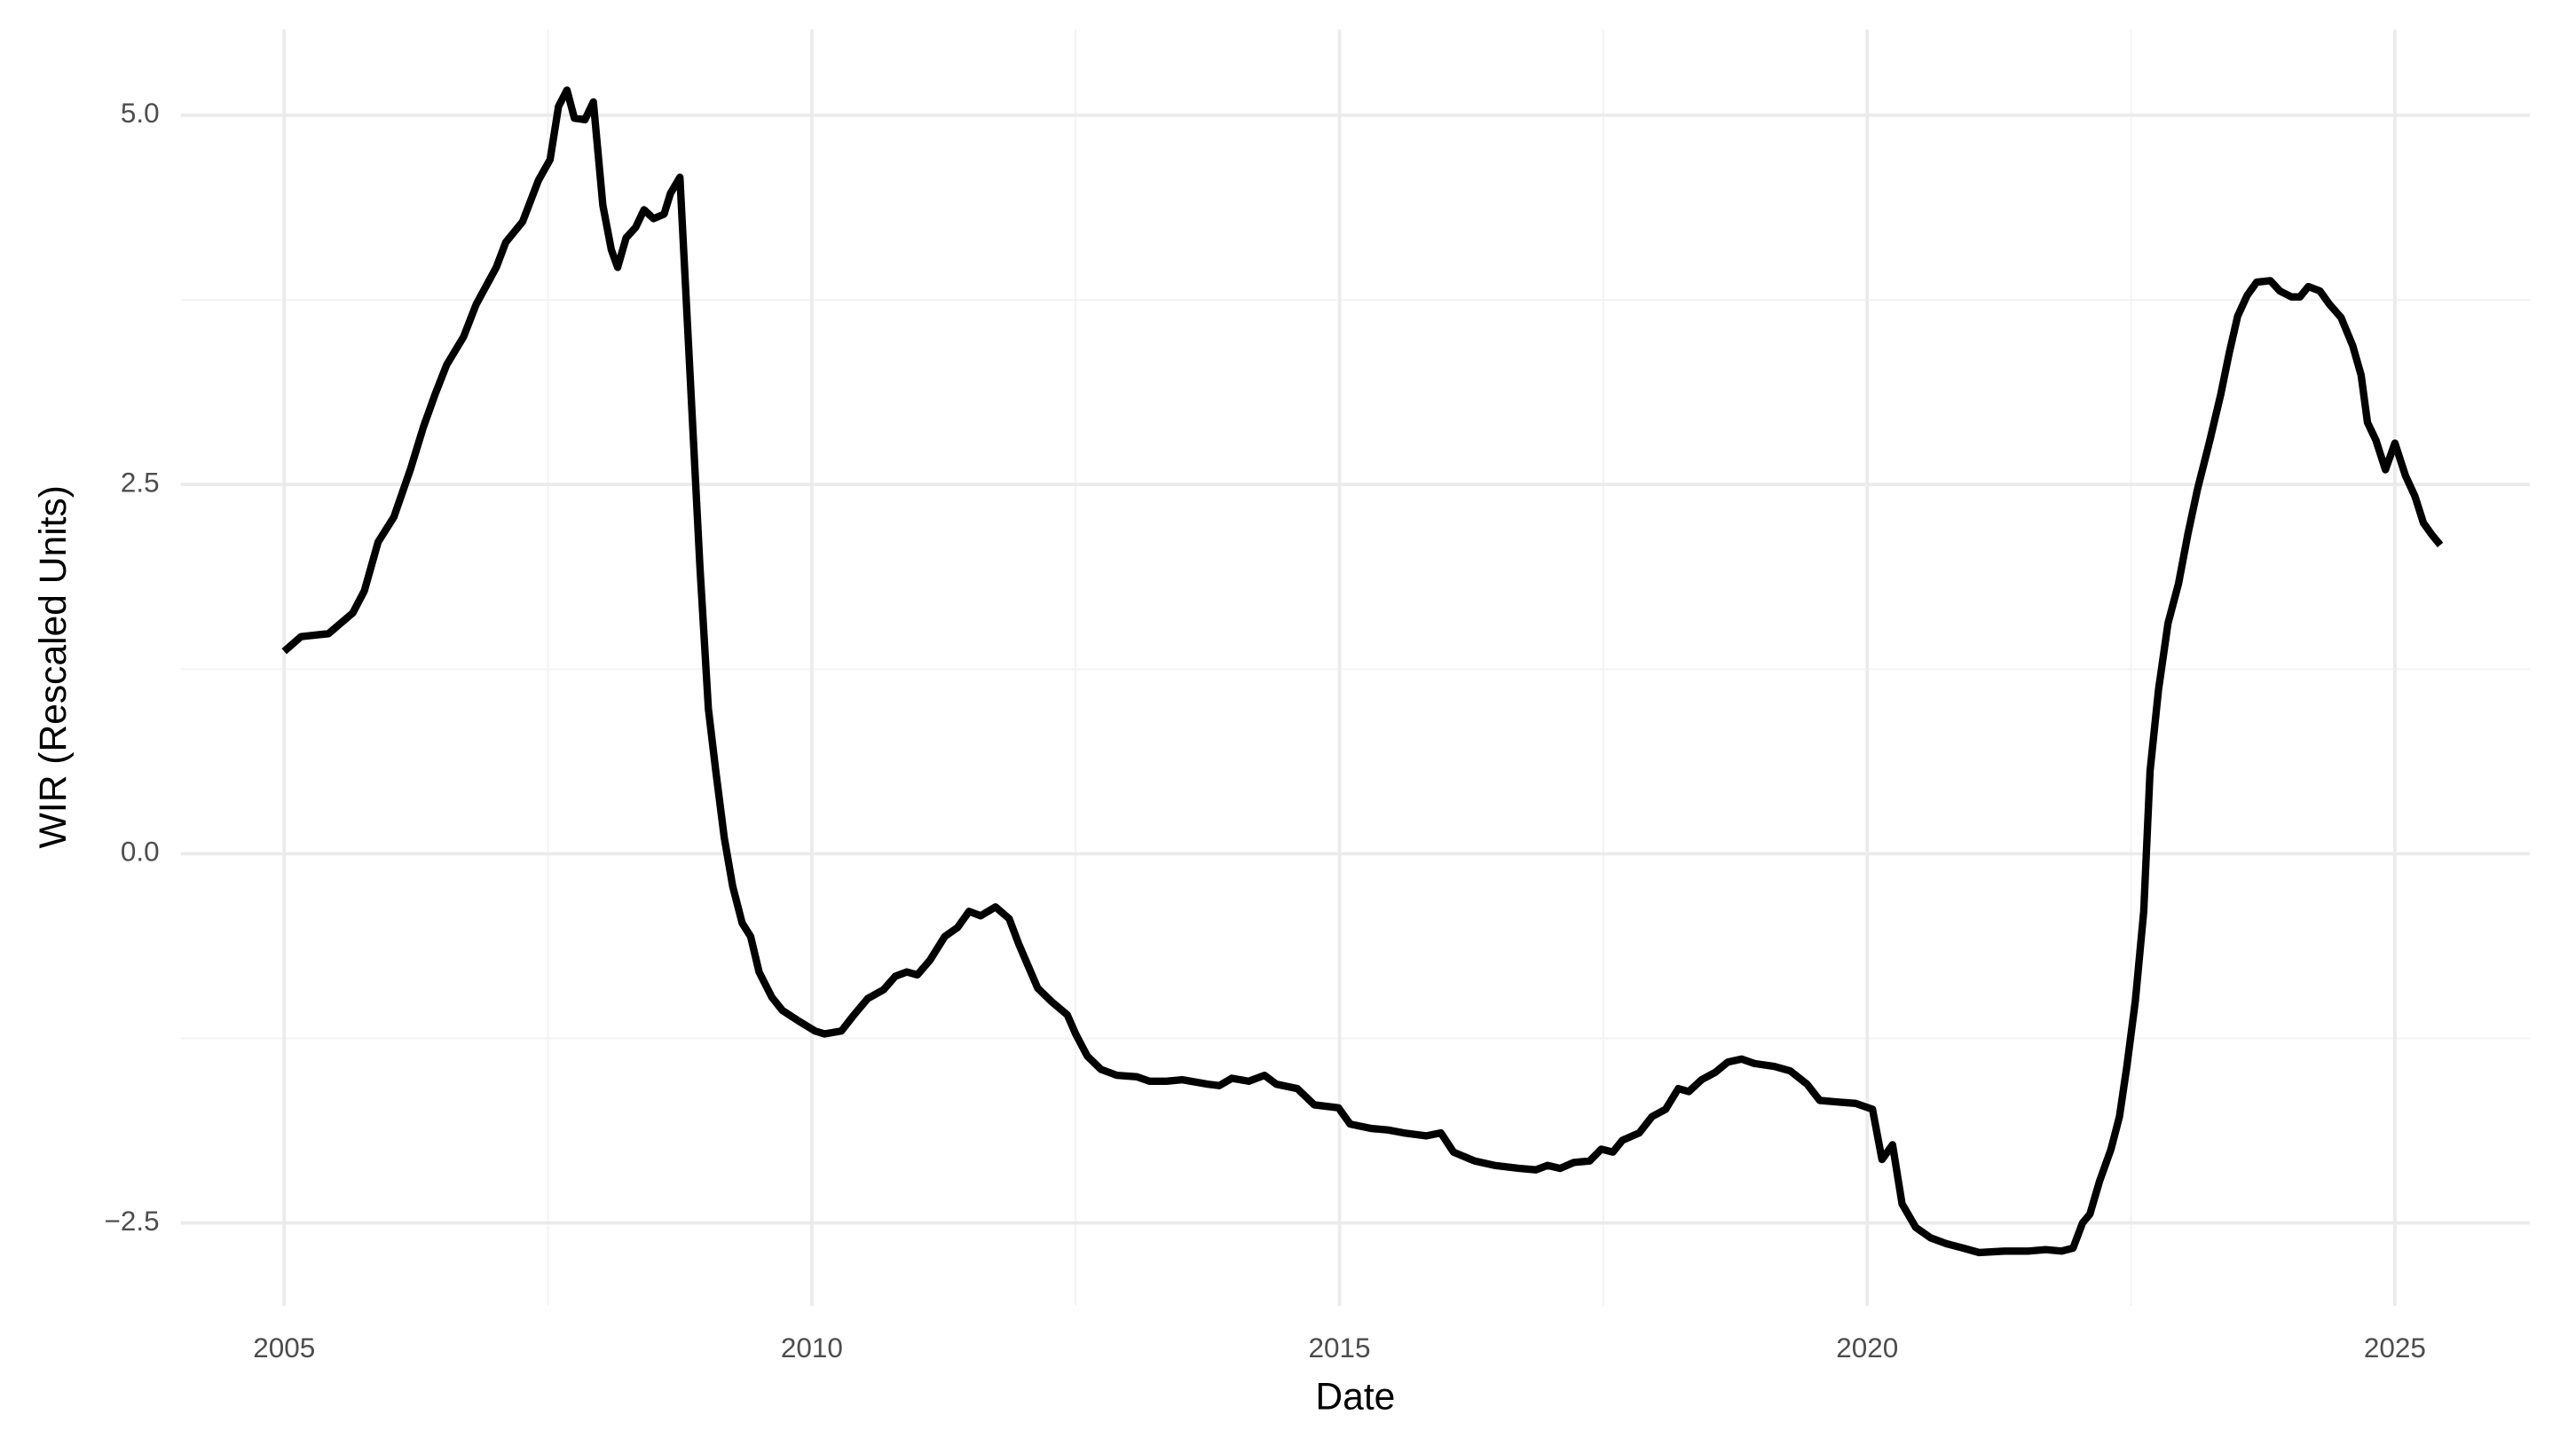  I want to click on x-tick-label: 2010, so click(812, 1347).